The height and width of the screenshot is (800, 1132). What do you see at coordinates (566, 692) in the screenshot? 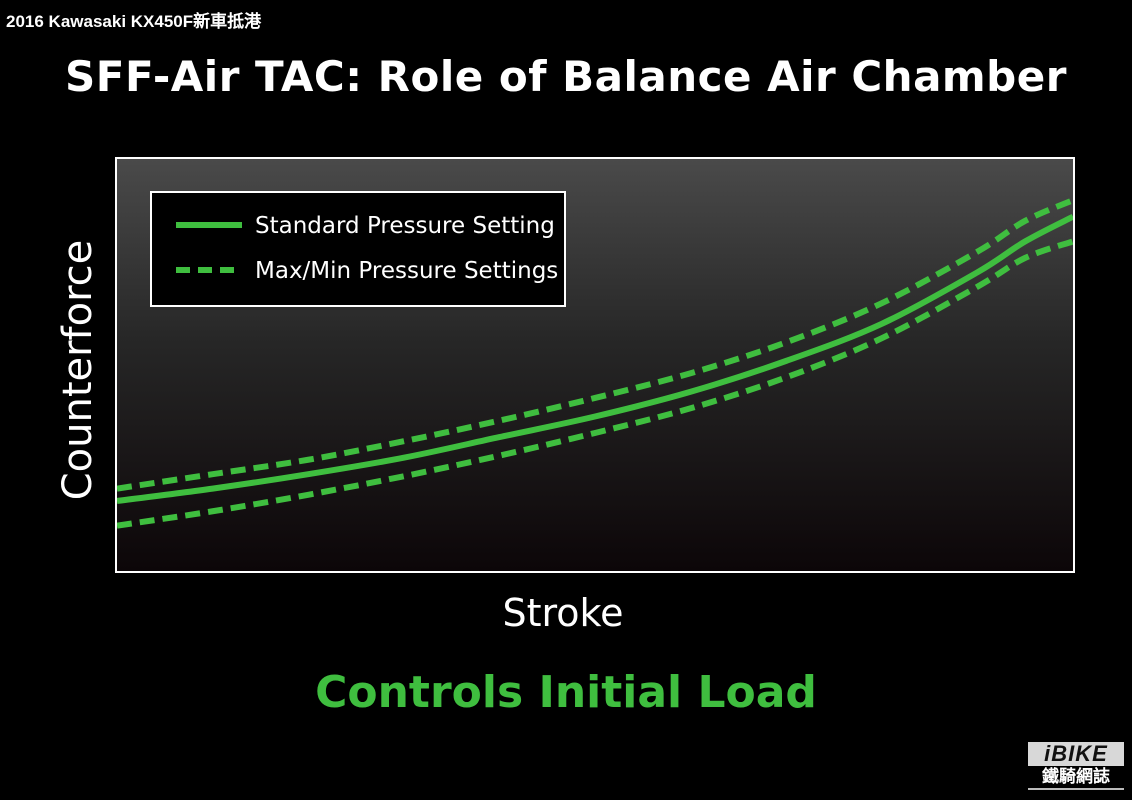
I see `chart-subtitle: Controls Initial Load` at bounding box center [566, 692].